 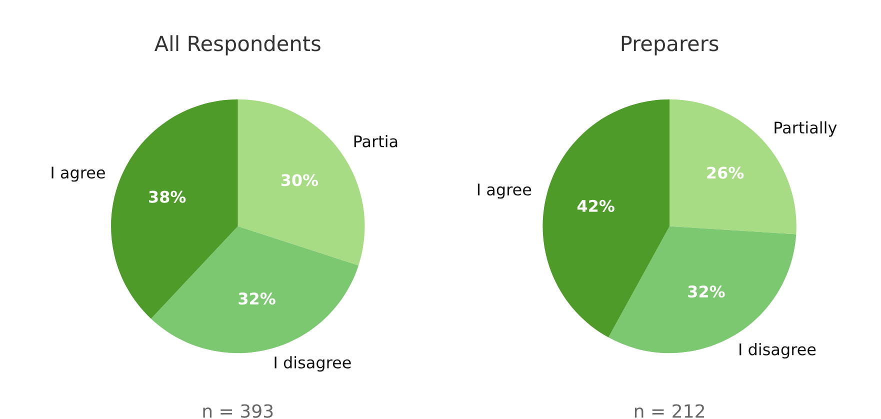 I want to click on data-label: 26%, so click(x=725, y=172).